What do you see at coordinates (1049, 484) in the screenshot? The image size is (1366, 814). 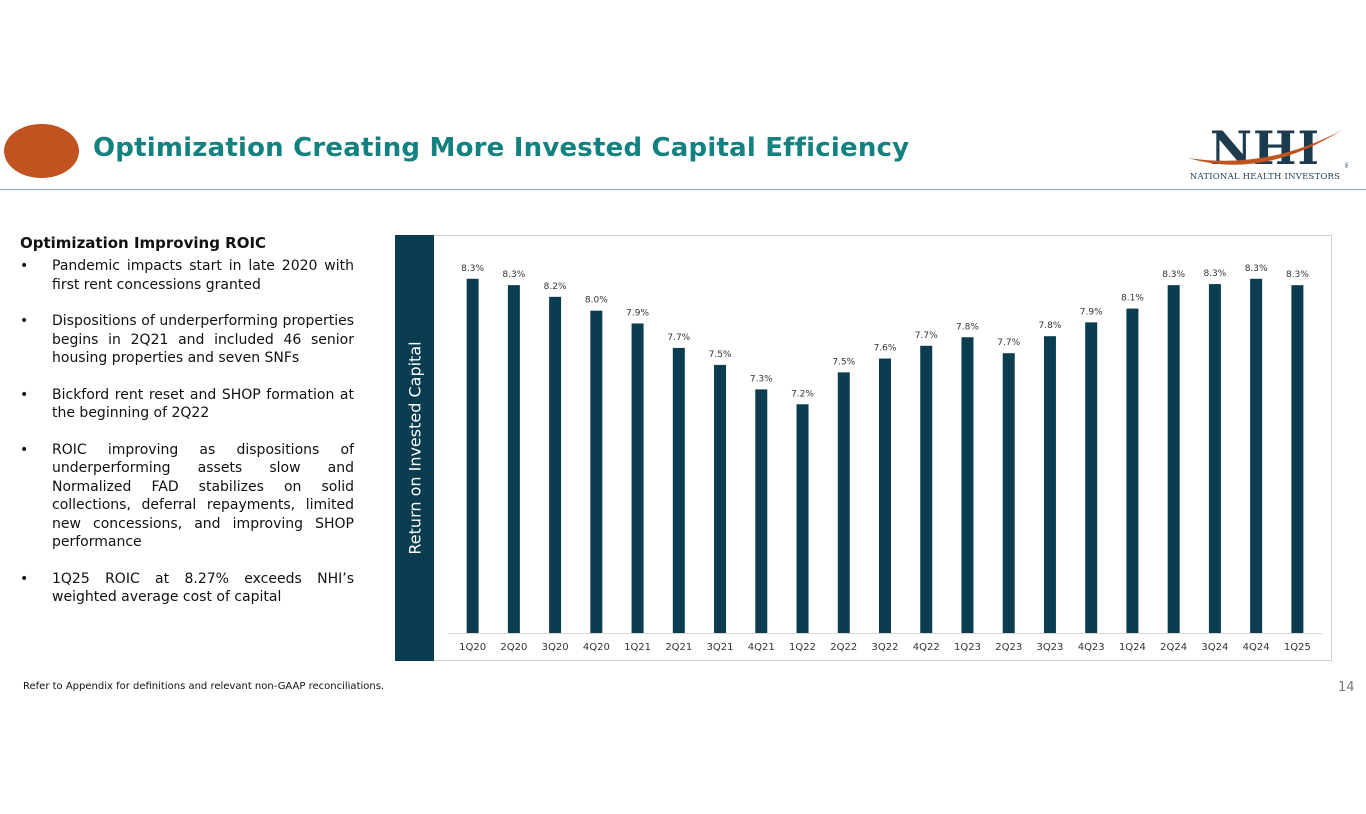 I see `bar-3Q23` at bounding box center [1049, 484].